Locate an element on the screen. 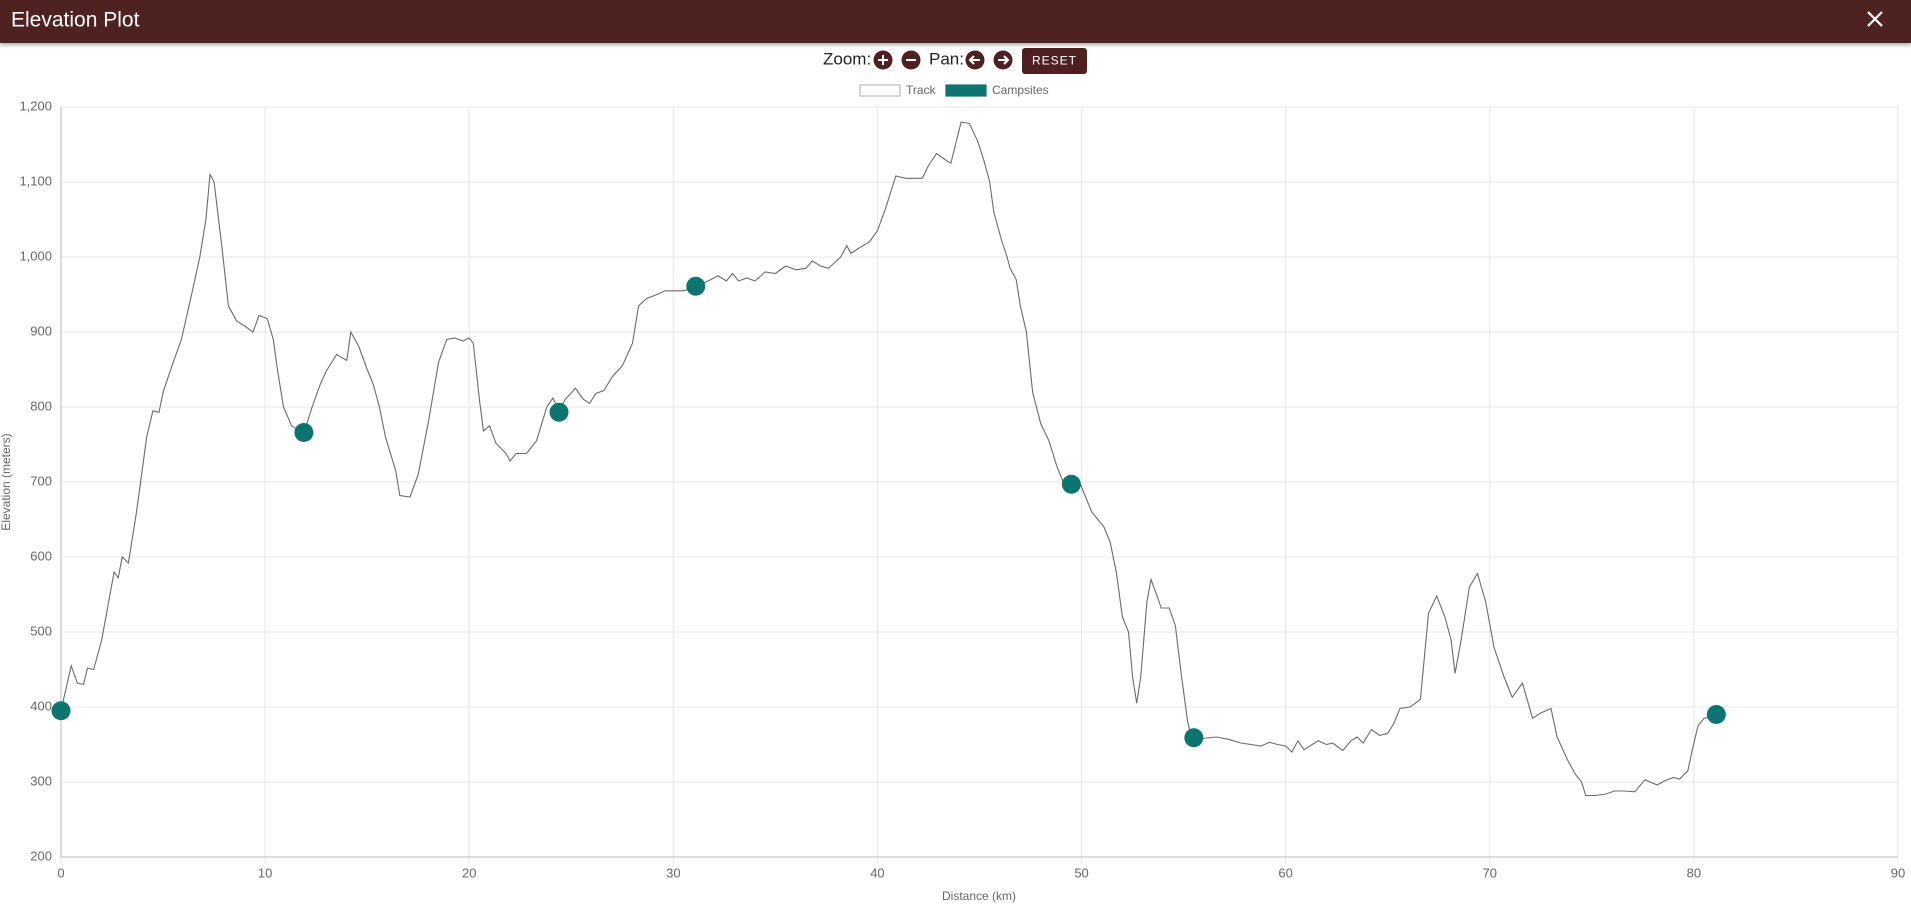 Image resolution: width=1911 pixels, height=911 pixels. x-tick-label: 80 is located at coordinates (1694, 872).